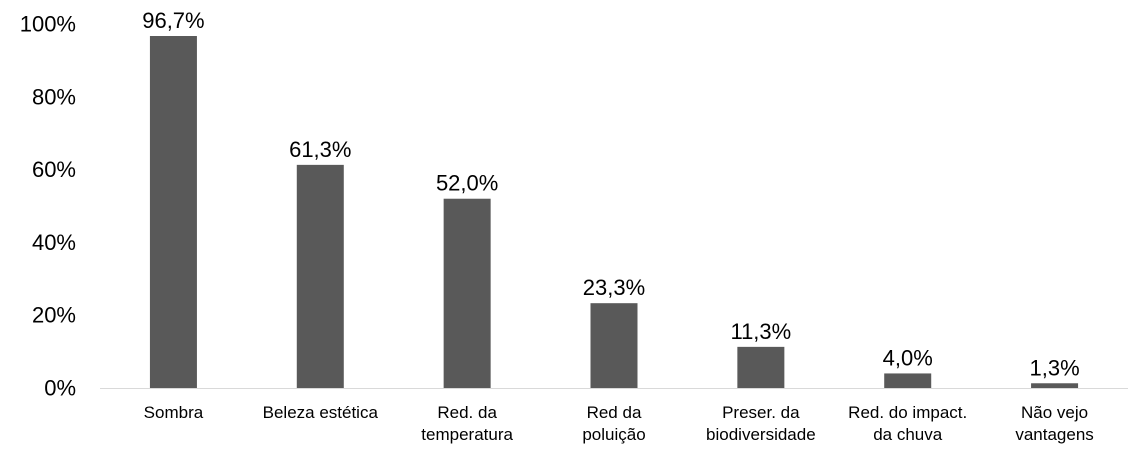 This screenshot has height=455, width=1145. Describe the element at coordinates (761, 423) in the screenshot. I see `x-tick-label: Preser. da biodiversidade` at that location.